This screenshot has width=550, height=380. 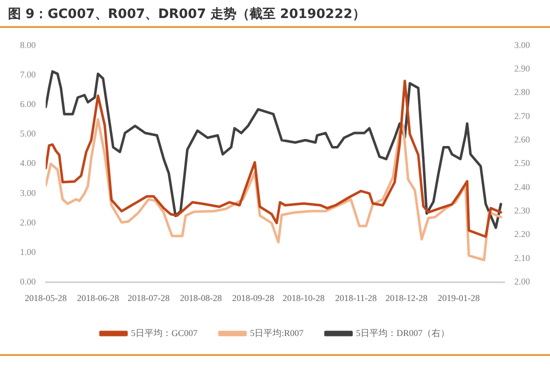 What do you see at coordinates (459, 297) in the screenshot?
I see `x-tick-label: 2019-01-28` at bounding box center [459, 297].